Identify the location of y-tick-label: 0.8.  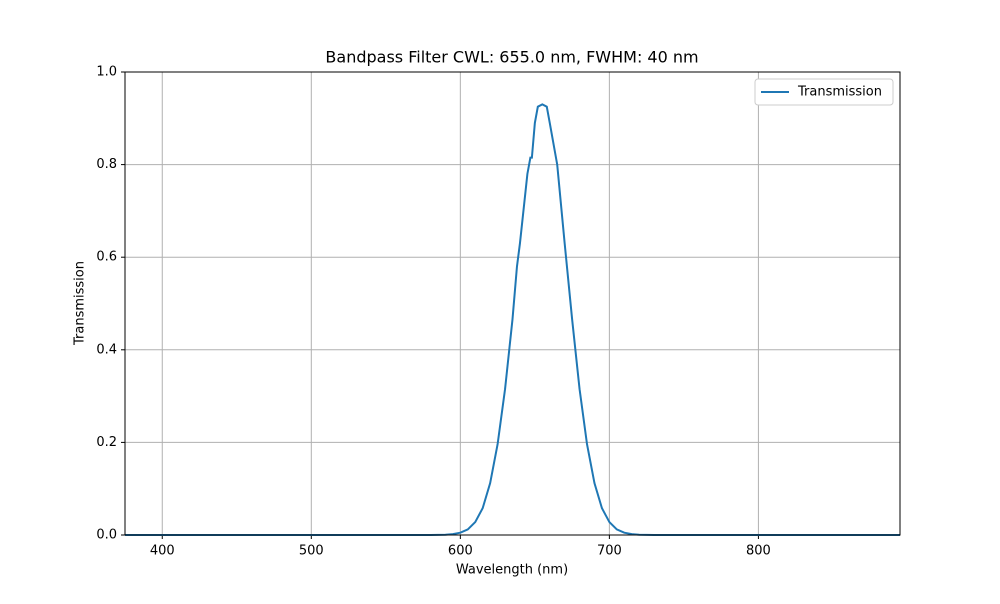
(106, 164).